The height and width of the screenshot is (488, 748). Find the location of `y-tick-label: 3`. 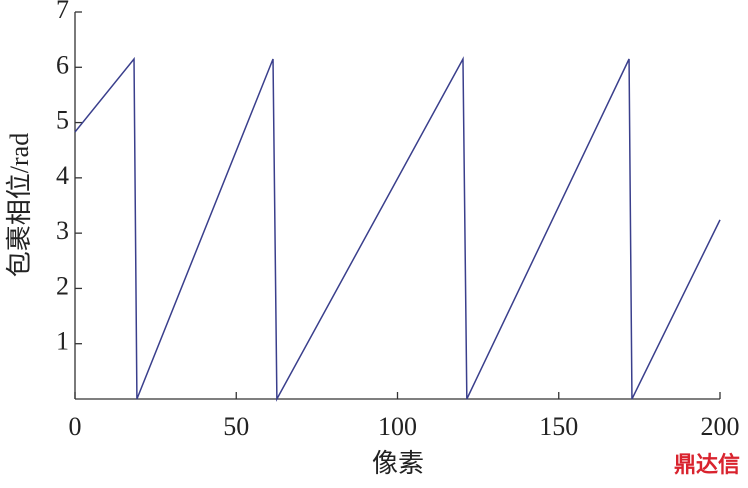

y-tick-label: 3 is located at coordinates (62, 230).